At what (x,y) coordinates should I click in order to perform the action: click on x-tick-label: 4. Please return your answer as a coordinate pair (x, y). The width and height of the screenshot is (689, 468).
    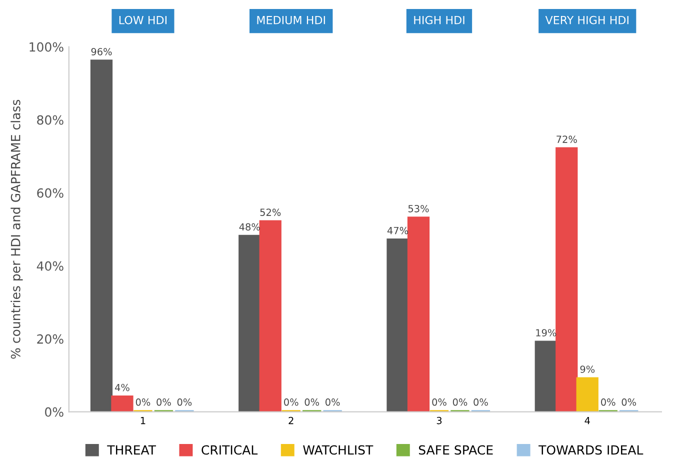
    Looking at the image, I should click on (587, 420).